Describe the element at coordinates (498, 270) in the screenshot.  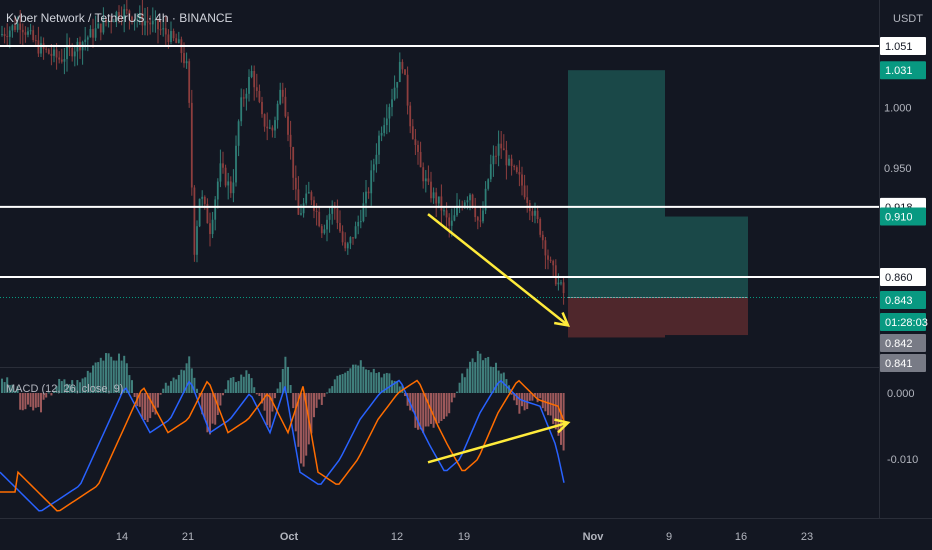
I see `price-divergence-arrow-shaft` at that location.